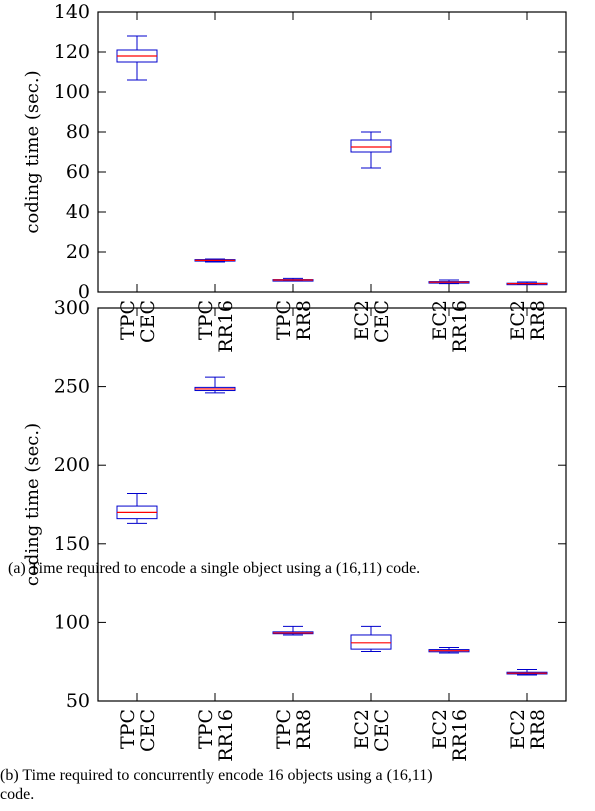 This screenshot has height=811, width=595. What do you see at coordinates (17, 794) in the screenshot?
I see `caption-b-line2: code.` at bounding box center [17, 794].